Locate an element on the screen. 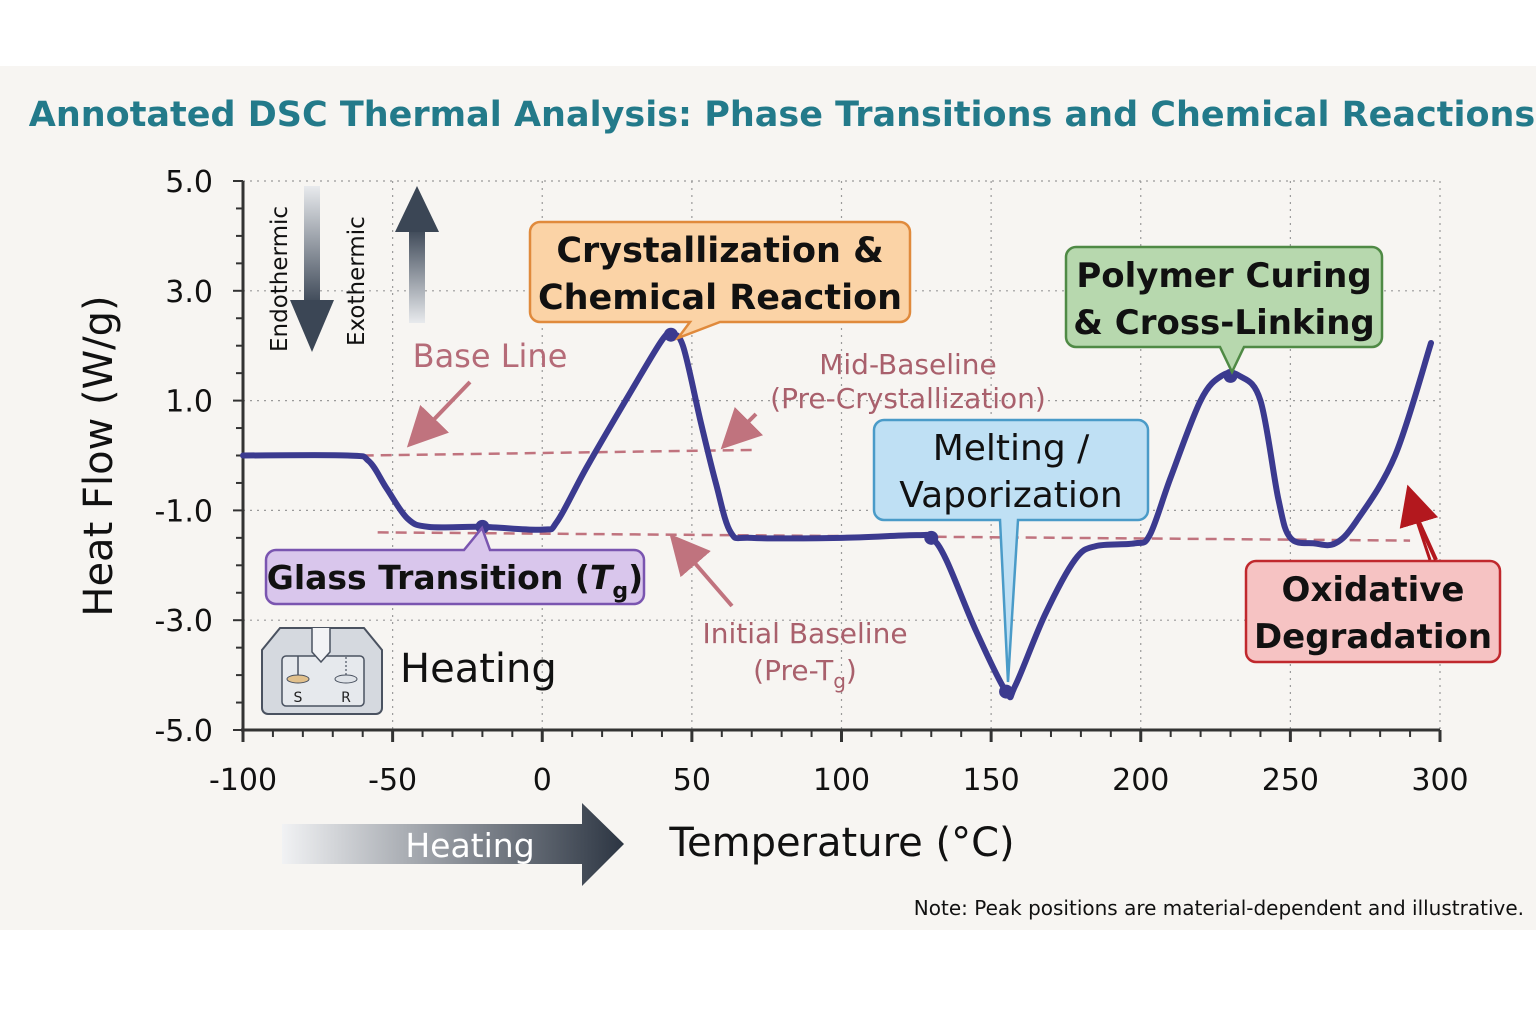  y-tick-label: -3.0 is located at coordinates (183, 621).